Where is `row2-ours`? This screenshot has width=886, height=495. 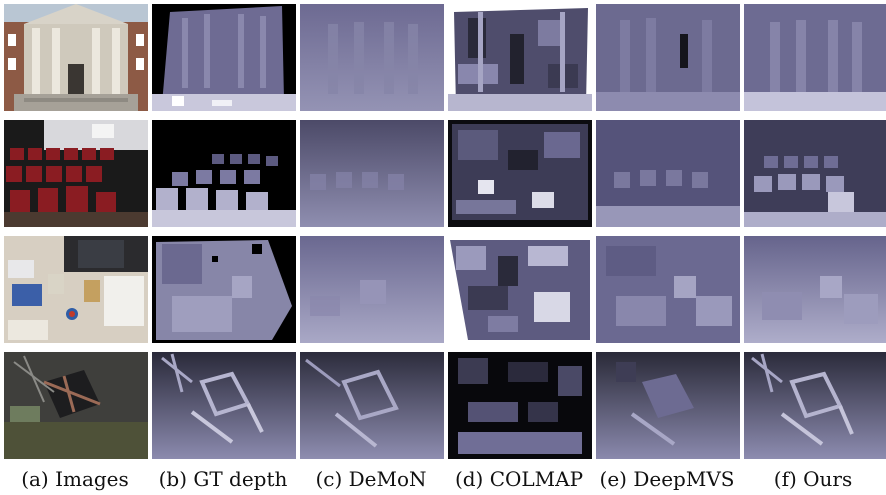
row2-ours is located at coordinates (815, 173).